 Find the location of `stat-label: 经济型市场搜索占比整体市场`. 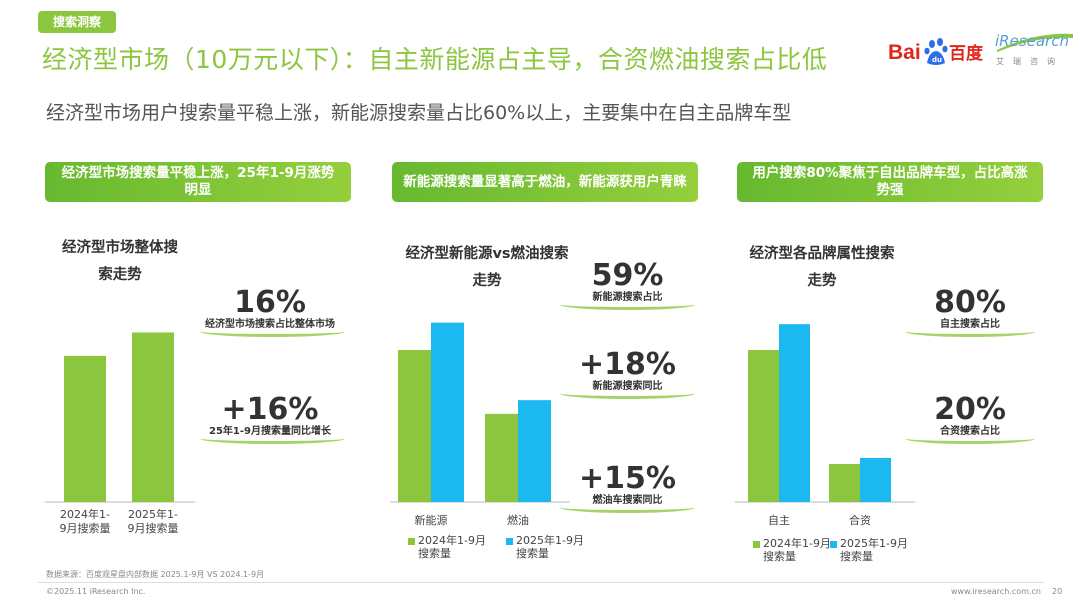

stat-label: 经济型市场搜索占比整体市场 is located at coordinates (270, 324).